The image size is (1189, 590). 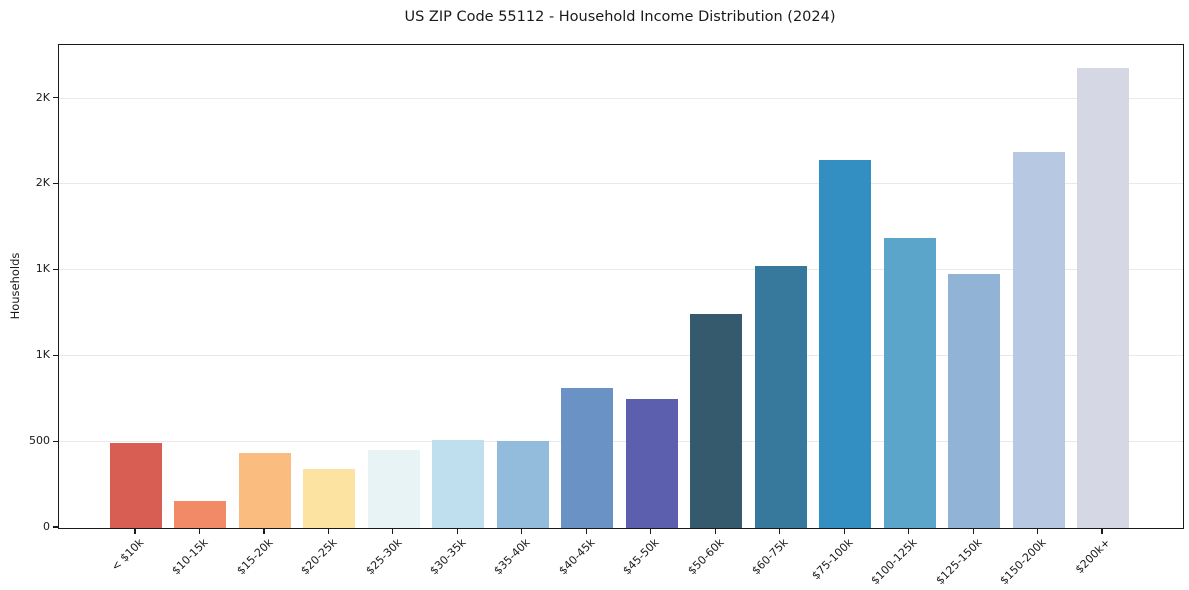 What do you see at coordinates (254, 557) in the screenshot?
I see `x-tick-label: $15-20k` at bounding box center [254, 557].